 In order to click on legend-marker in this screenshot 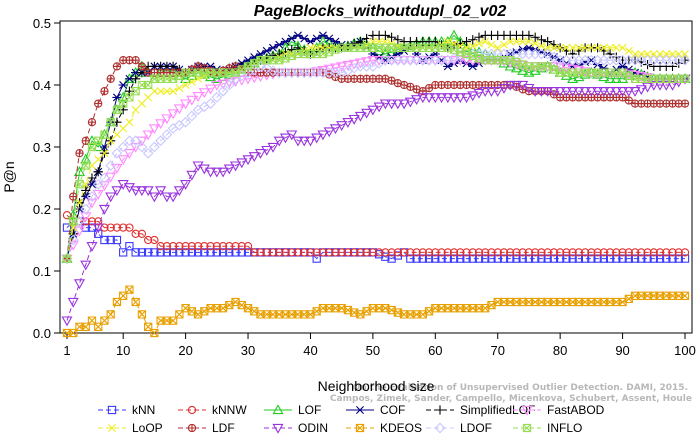, I will do `click(278, 428)`.